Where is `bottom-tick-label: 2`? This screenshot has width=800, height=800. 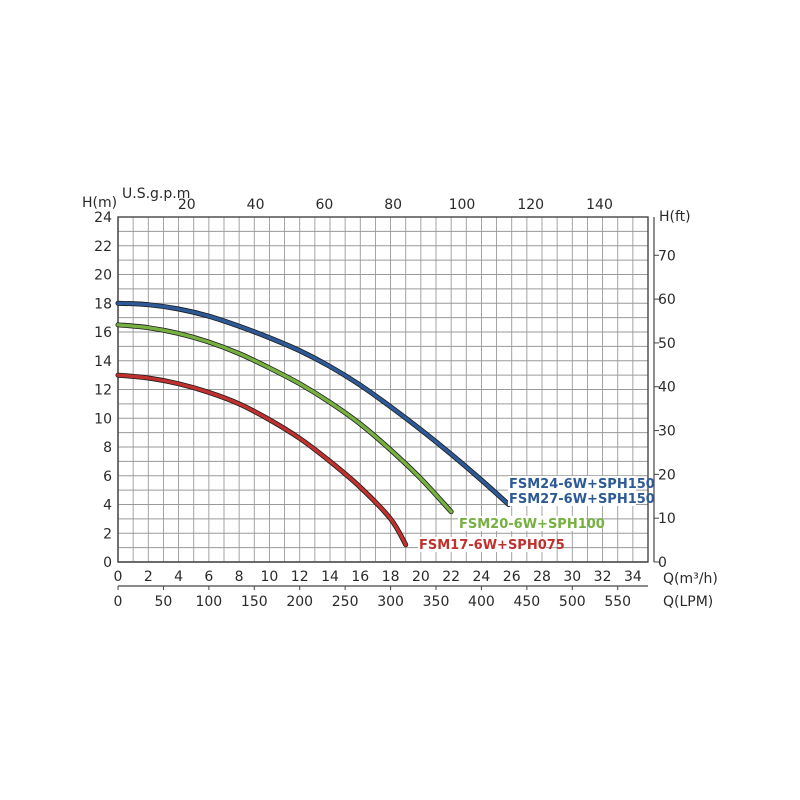
bottom-tick-label: 2 is located at coordinates (148, 577).